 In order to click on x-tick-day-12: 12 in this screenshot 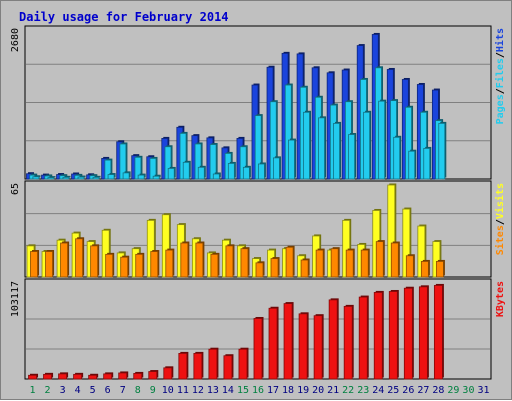, I will do `click(198, 390)`.